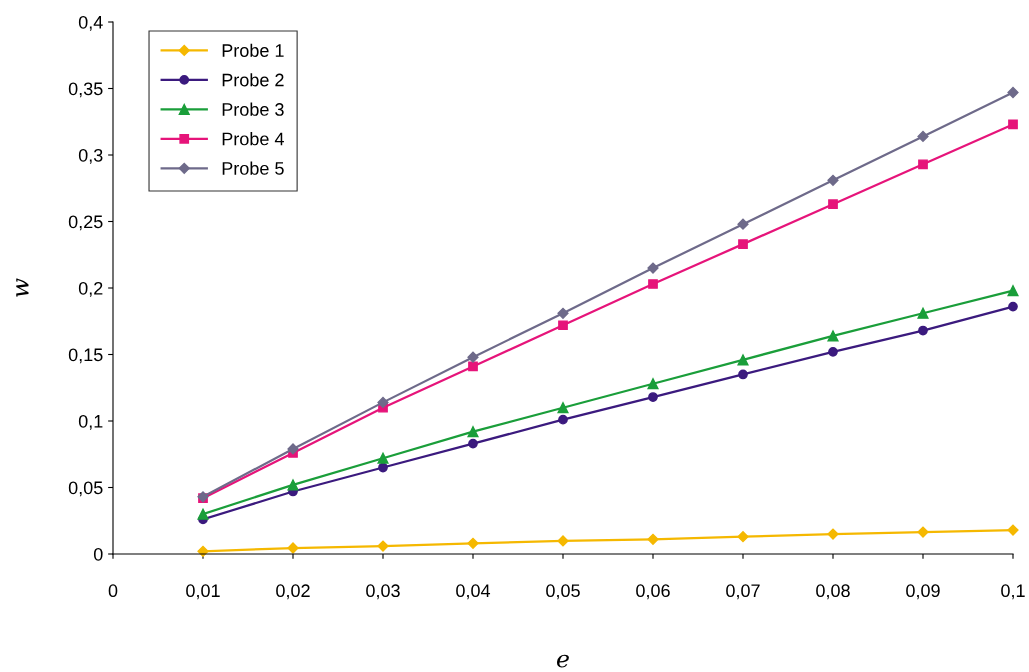 The height and width of the screenshot is (672, 1029). What do you see at coordinates (90, 156) in the screenshot?
I see `y-tick-label: 0,3` at bounding box center [90, 156].